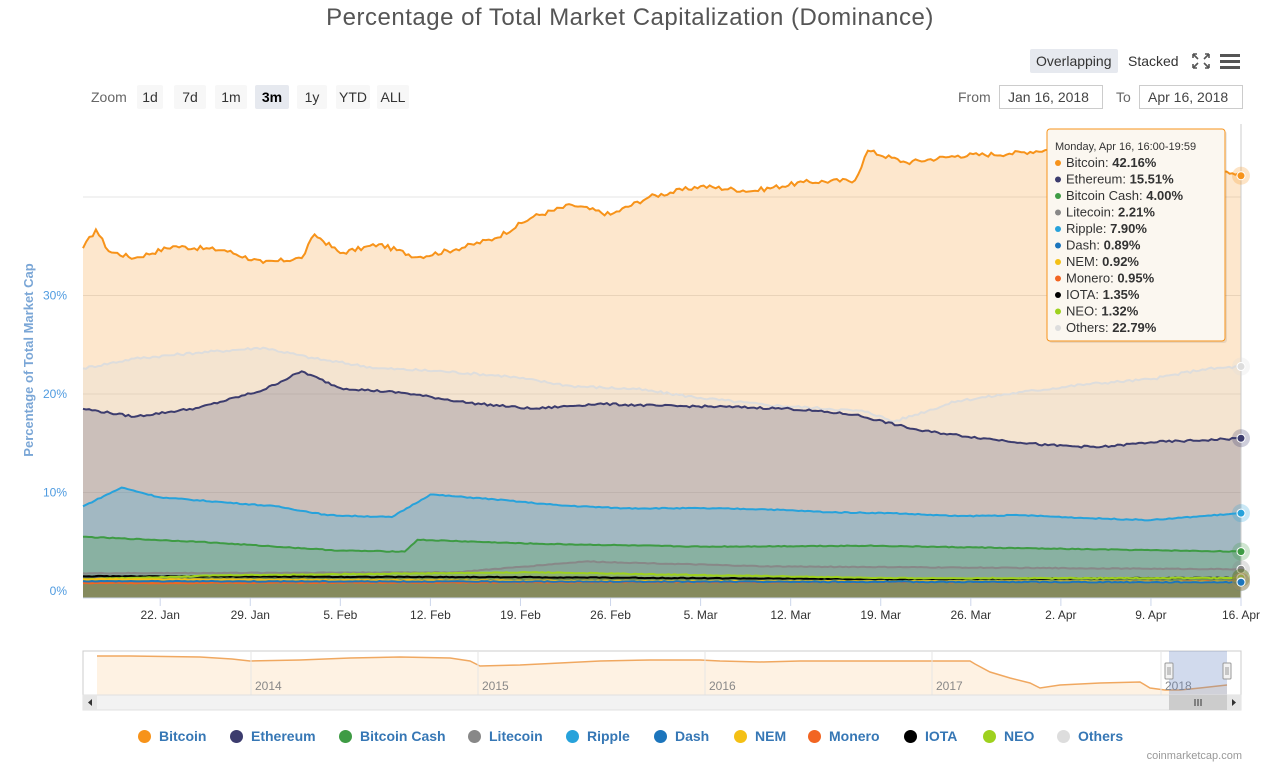 Image resolution: width=1280 pixels, height=780 pixels. I want to click on legend-item-iota: IOTA, so click(930, 737).